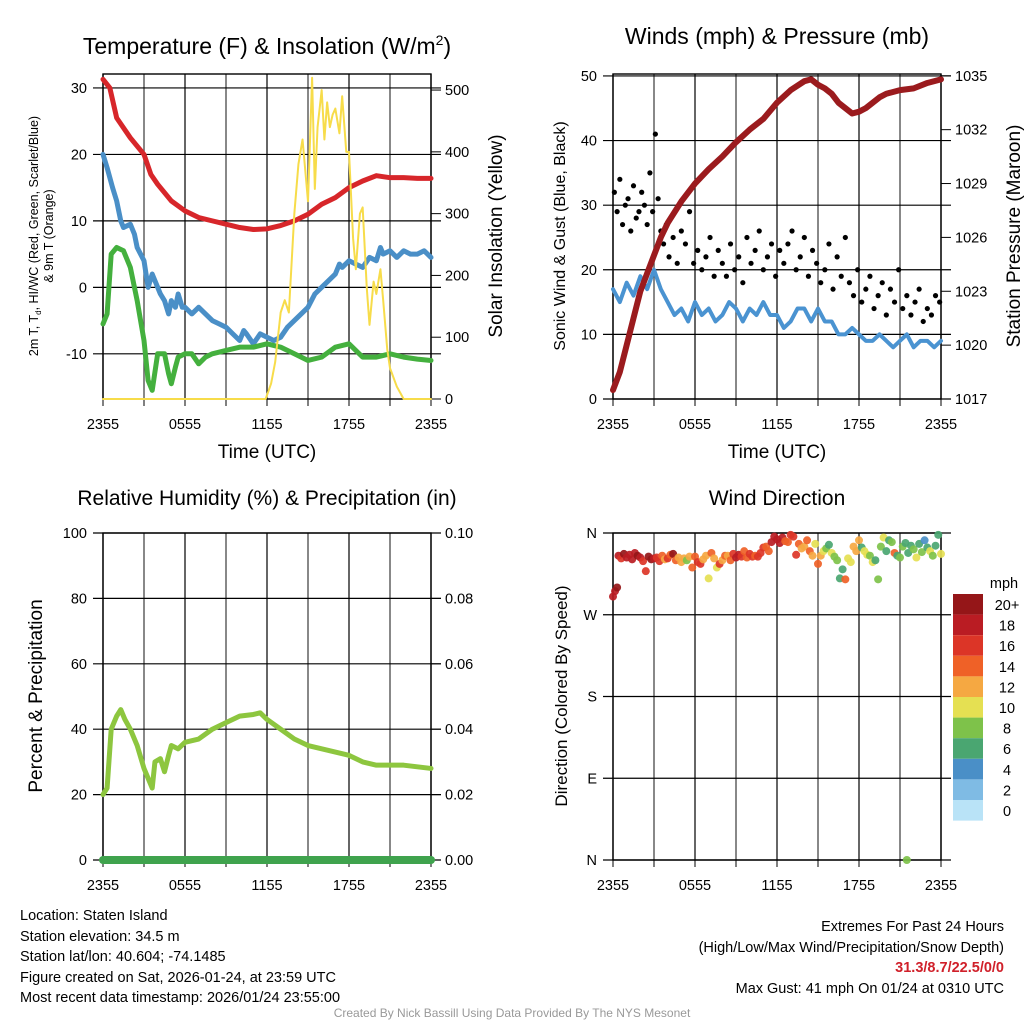 The height and width of the screenshot is (1024, 1024). I want to click on y2-tick-label: 0.04, so click(459, 730).